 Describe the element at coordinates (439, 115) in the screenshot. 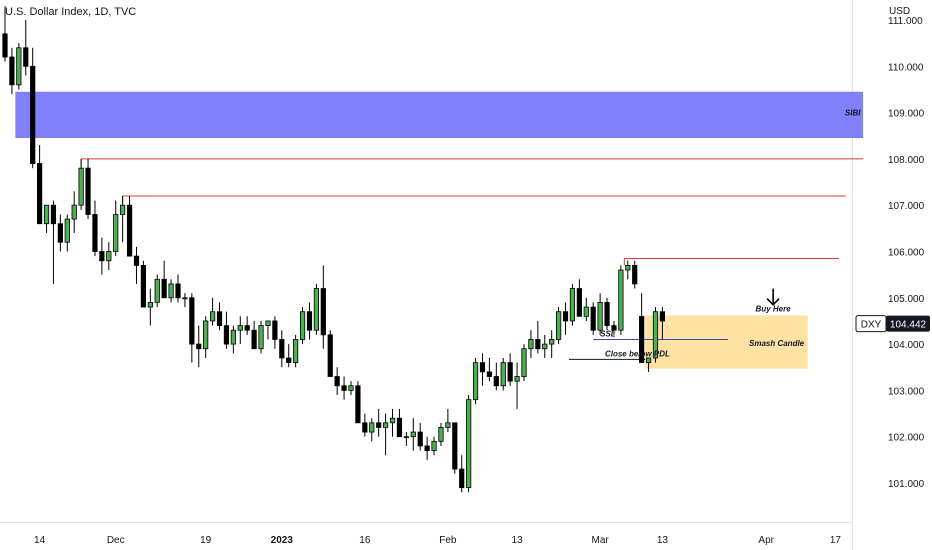

I see `sibi-zone` at that location.